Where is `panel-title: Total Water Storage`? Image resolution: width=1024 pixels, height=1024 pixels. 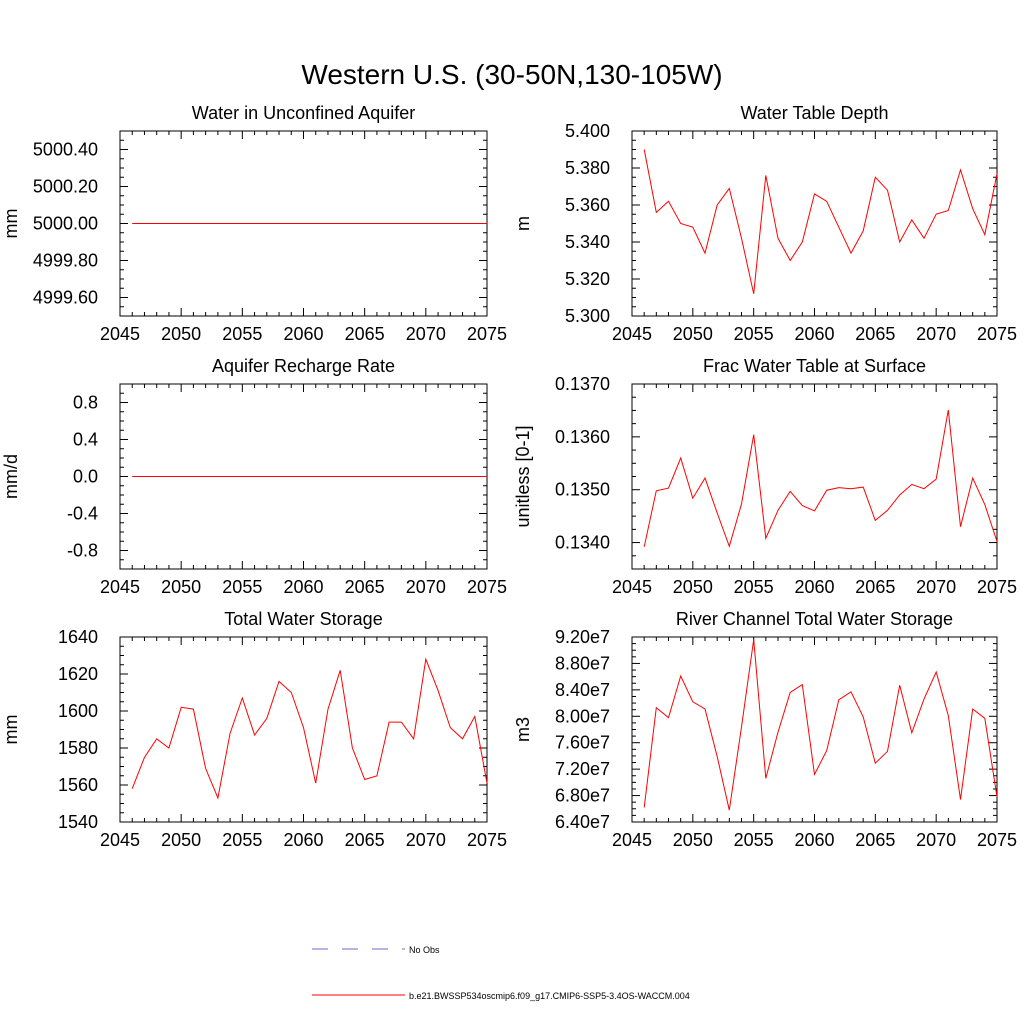 panel-title: Total Water Storage is located at coordinates (303, 619).